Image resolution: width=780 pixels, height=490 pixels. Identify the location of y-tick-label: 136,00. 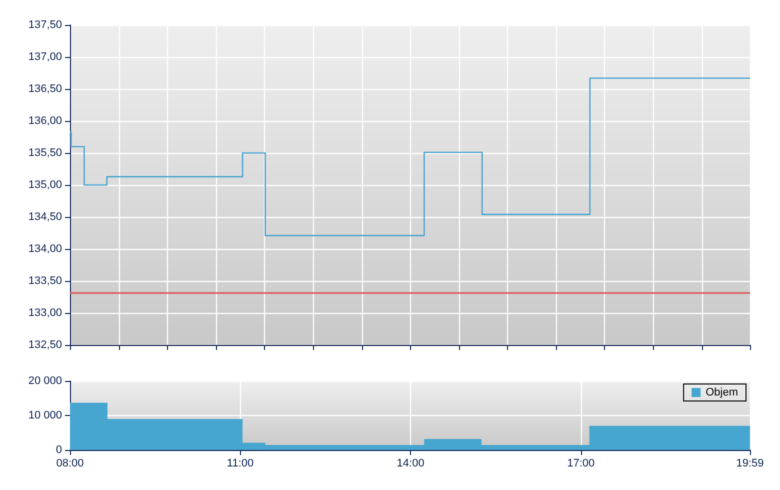
(45, 121).